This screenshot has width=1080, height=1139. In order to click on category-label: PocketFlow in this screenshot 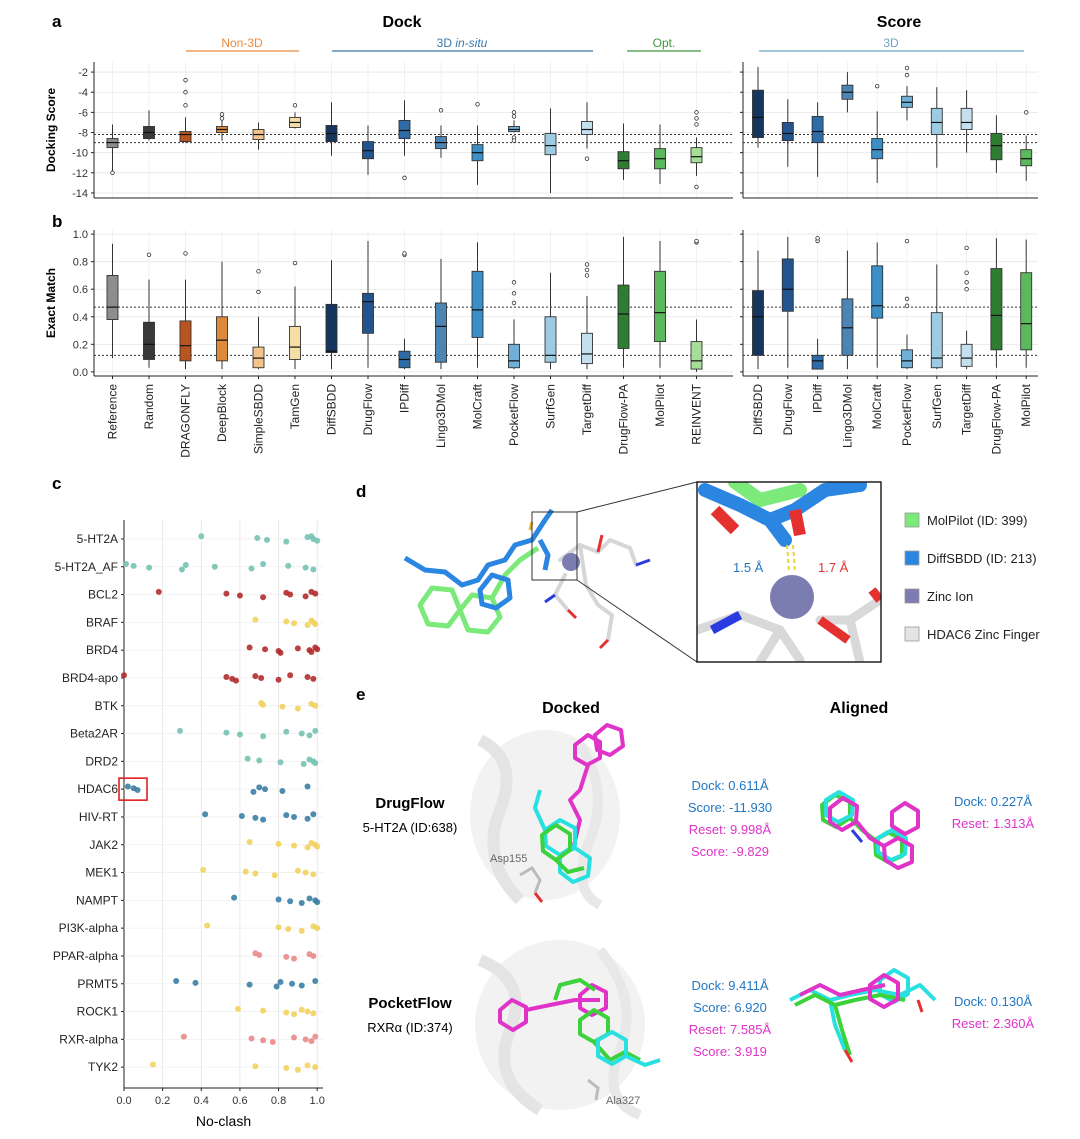, I will do `click(514, 415)`.